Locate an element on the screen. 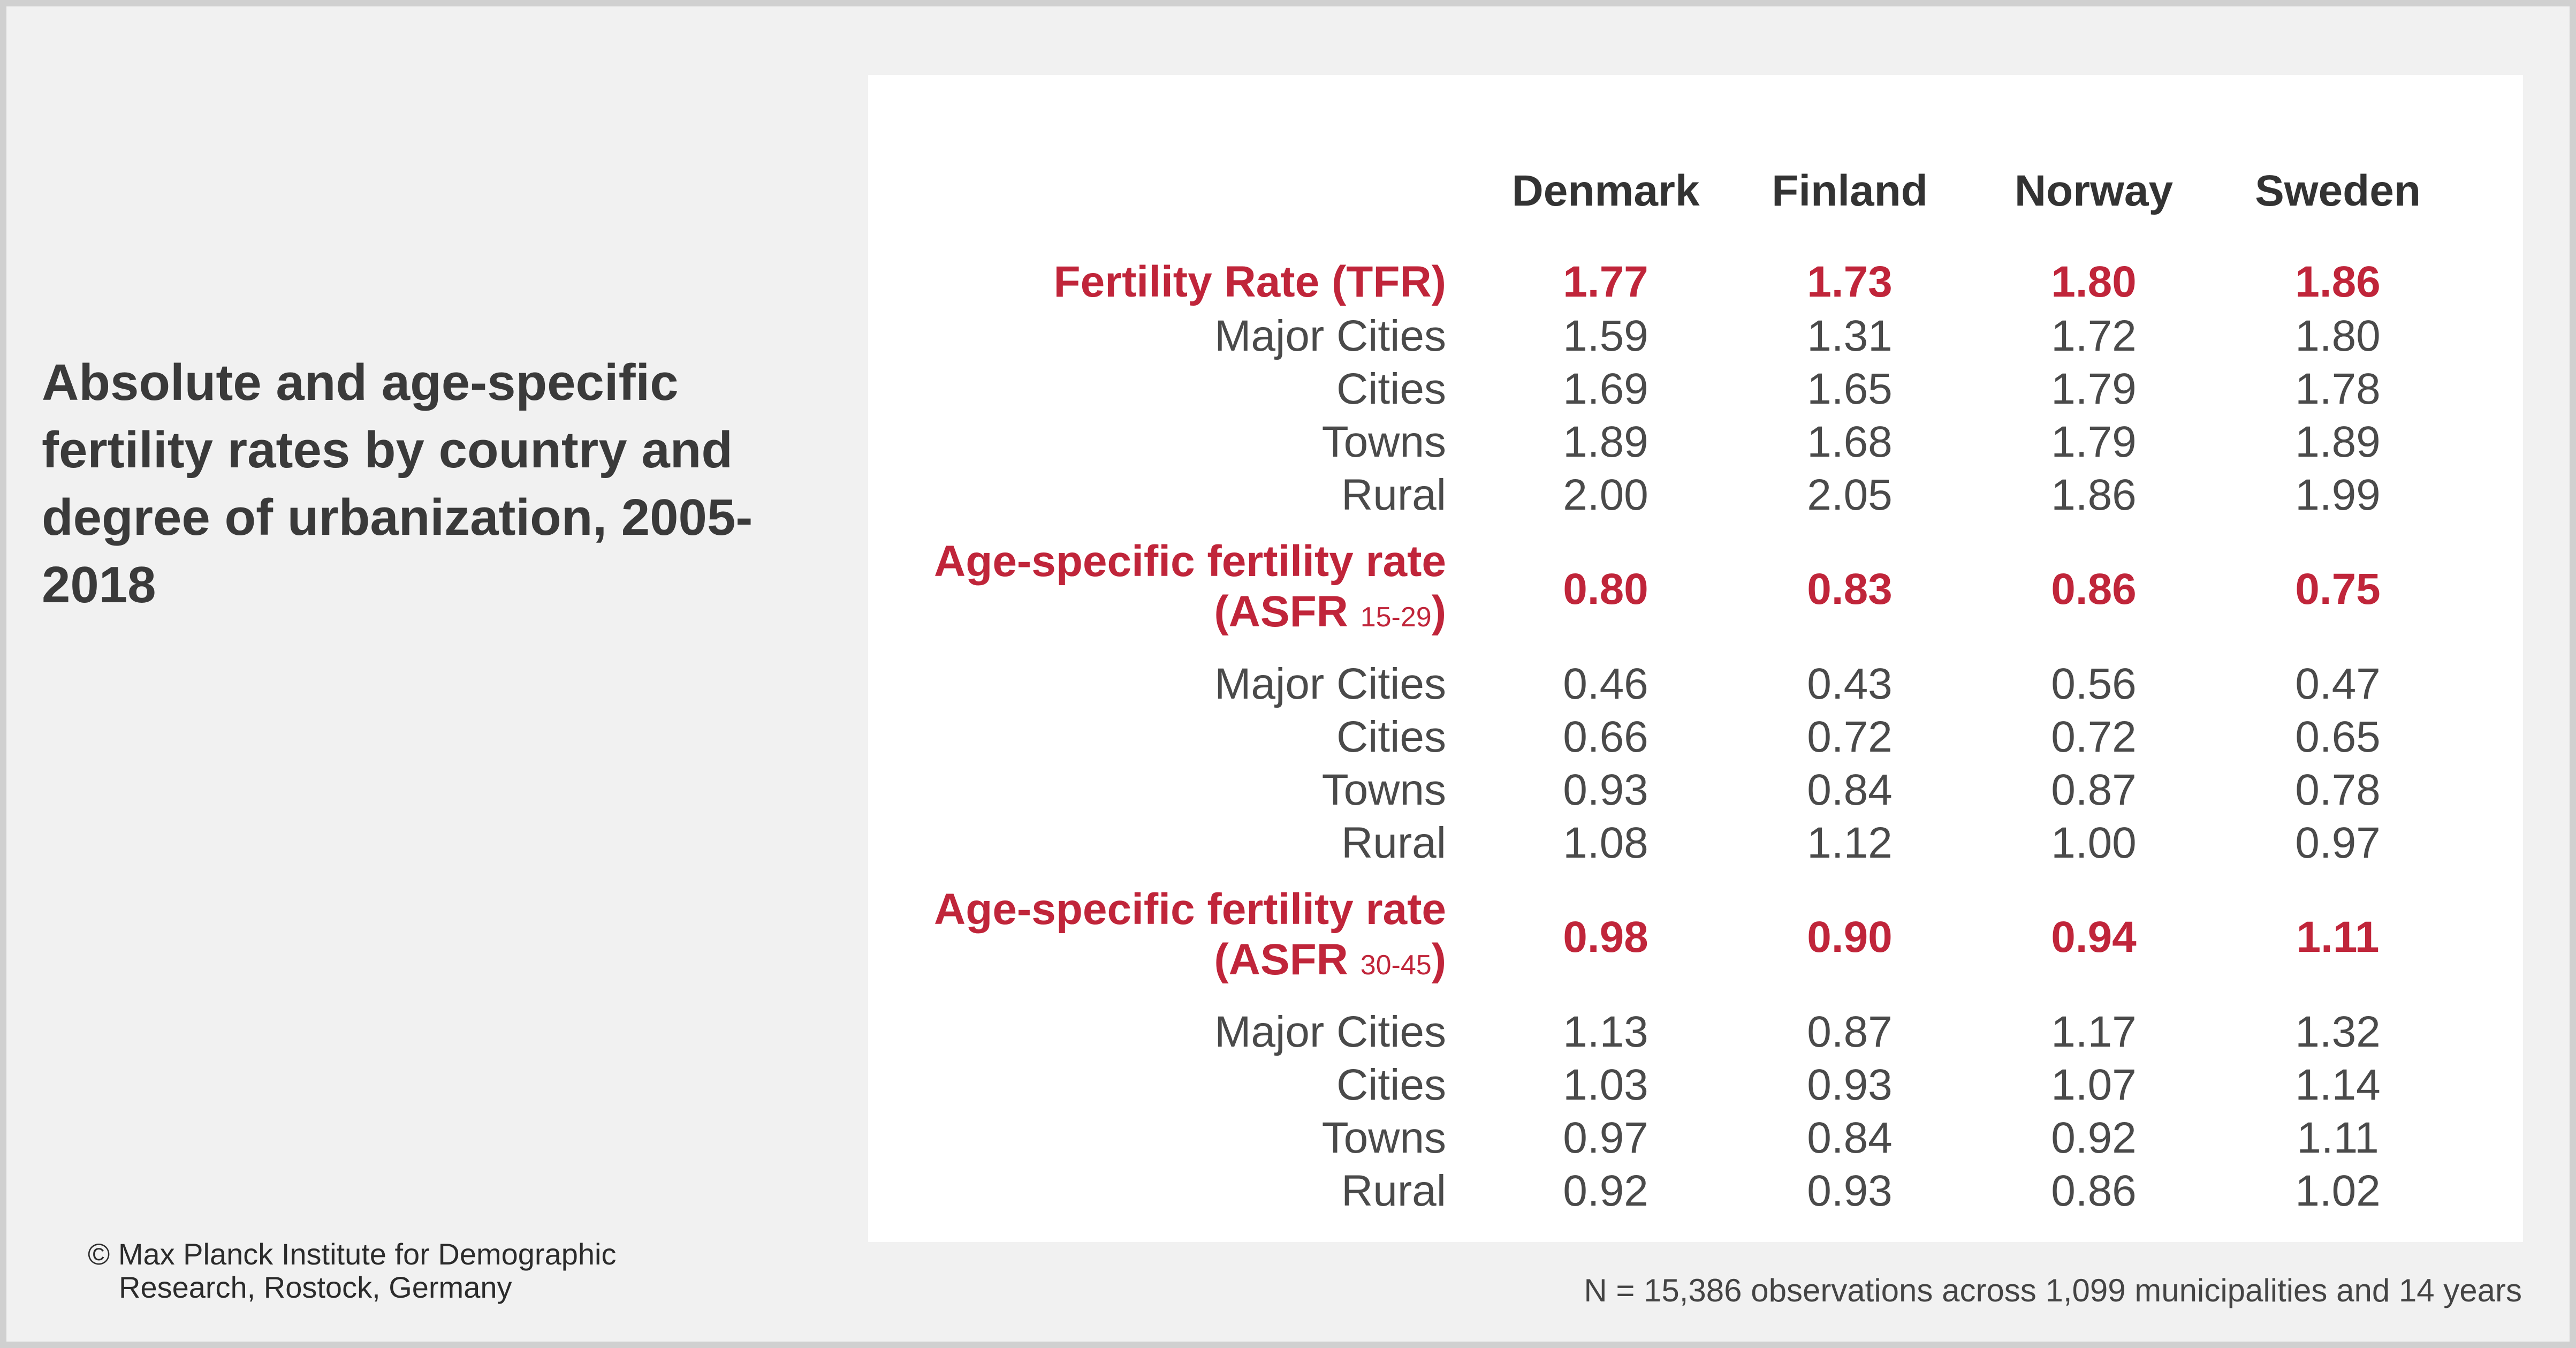 Image resolution: width=2576 pixels, height=1348 pixels. table-cell: 1.11 is located at coordinates (2338, 1137).